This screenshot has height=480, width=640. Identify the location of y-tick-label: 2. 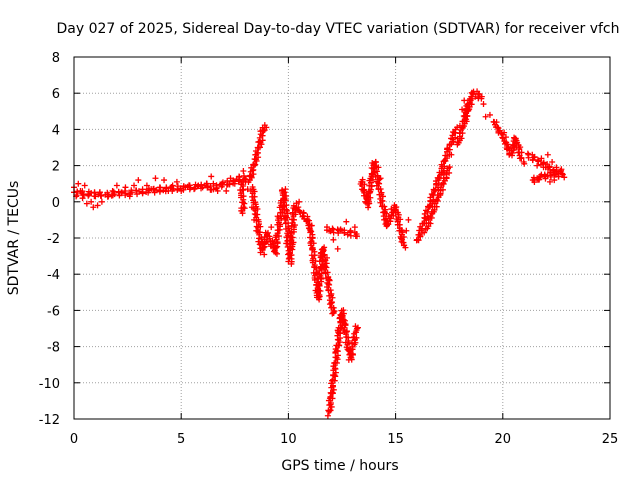
(56, 167).